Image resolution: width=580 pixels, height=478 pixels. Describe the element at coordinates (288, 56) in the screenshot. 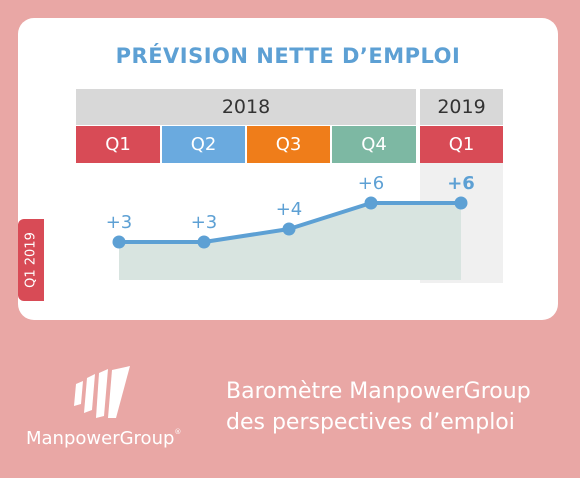

I see `chart-title: PRÉVISION NETTE D’EMPLOI` at that location.